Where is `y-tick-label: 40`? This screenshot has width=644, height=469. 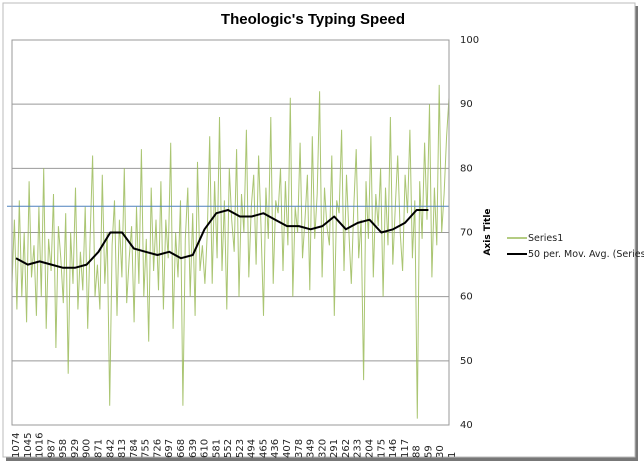 y-tick-label: 40 is located at coordinates (466, 425).